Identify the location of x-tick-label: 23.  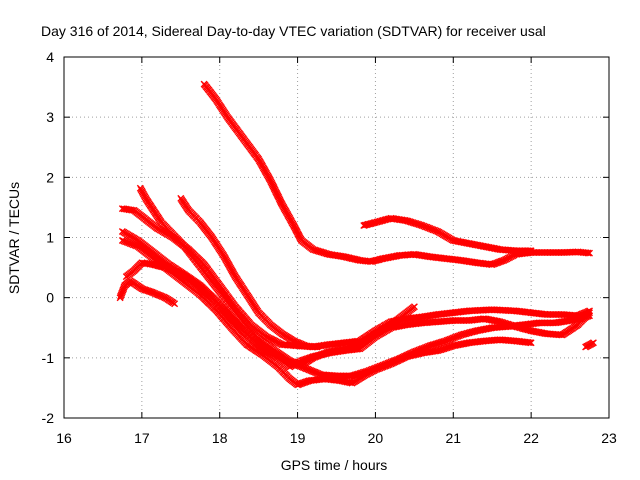
(609, 438).